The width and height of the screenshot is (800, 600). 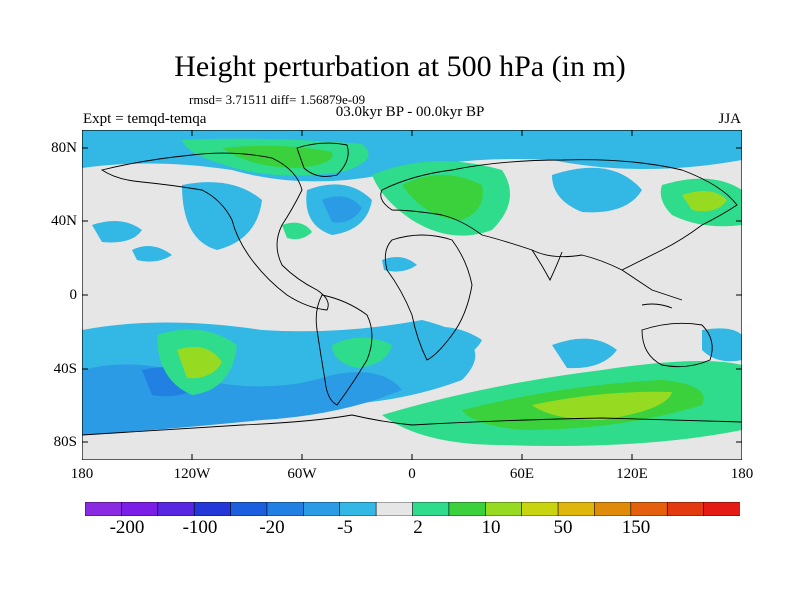 What do you see at coordinates (563, 527) in the screenshot?
I see `colorbar-label: 50` at bounding box center [563, 527].